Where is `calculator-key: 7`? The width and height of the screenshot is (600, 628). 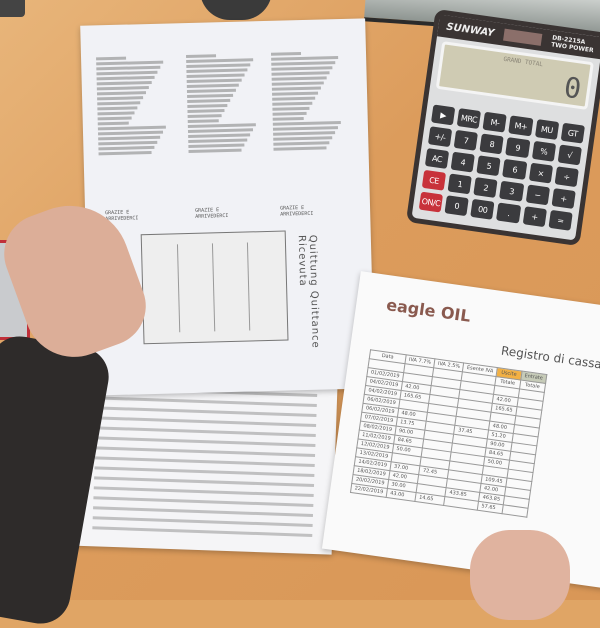 calculator-key: 7 is located at coordinates (466, 140).